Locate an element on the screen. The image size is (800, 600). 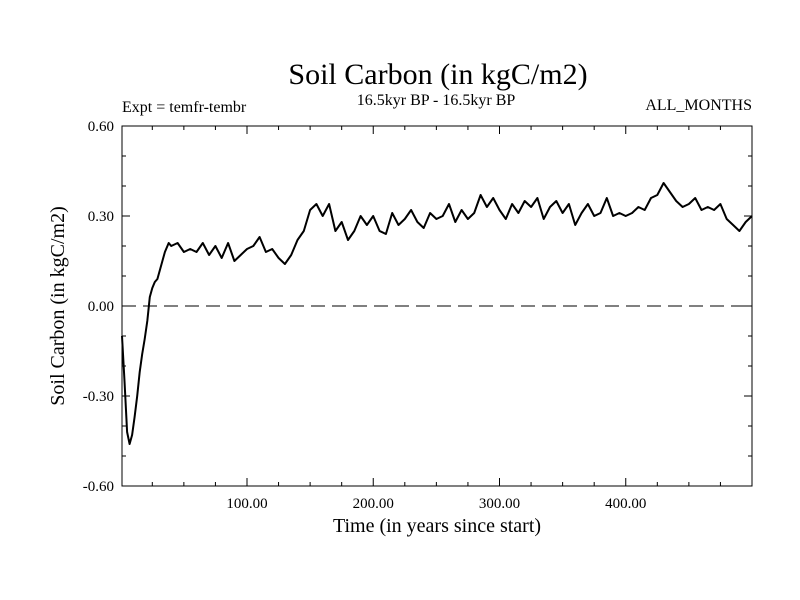
y-tick-label: 0.60 is located at coordinates (101, 127).